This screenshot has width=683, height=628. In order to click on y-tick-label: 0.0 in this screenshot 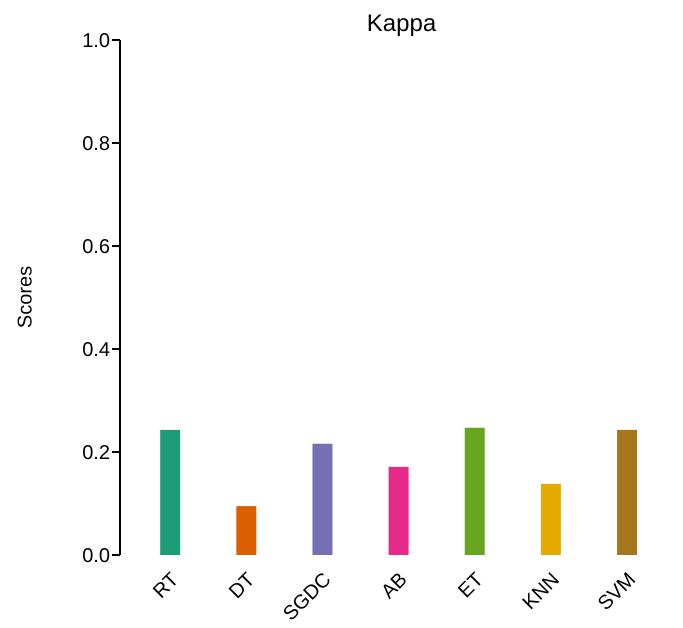, I will do `click(96, 556)`.